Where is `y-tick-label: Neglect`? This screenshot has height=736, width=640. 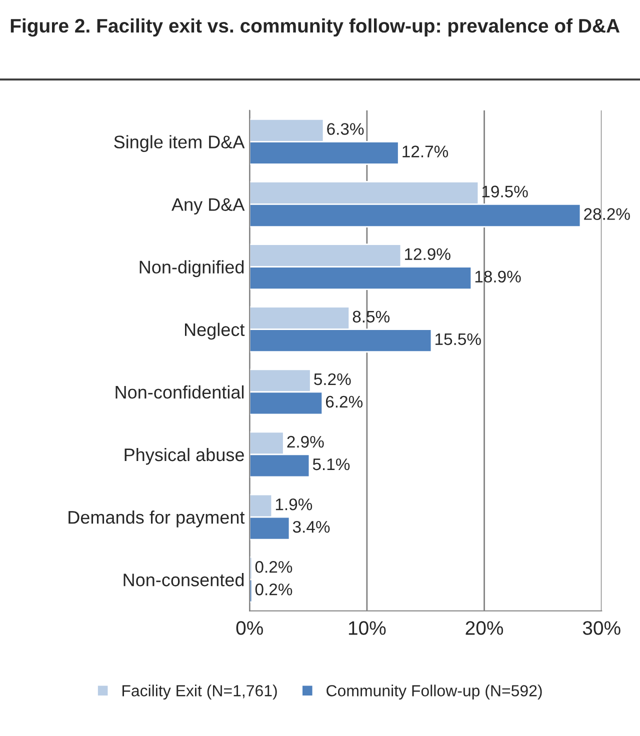
y-tick-label: Neglect is located at coordinates (215, 331).